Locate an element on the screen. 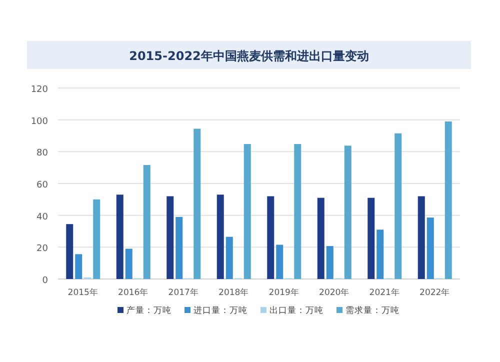 The width and height of the screenshot is (500, 362). y-tick-label: 60 is located at coordinates (42, 185).